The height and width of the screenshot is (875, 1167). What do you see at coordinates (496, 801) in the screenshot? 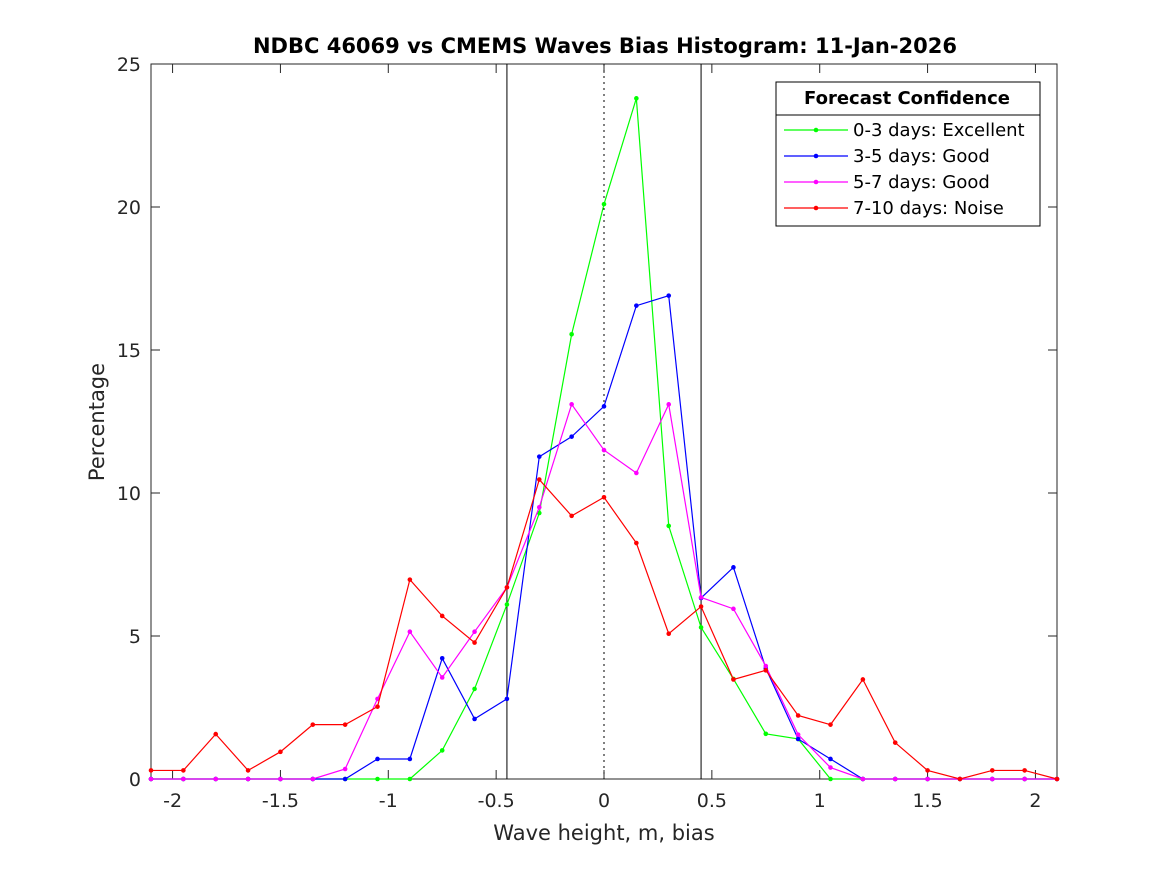
I see `x-tick-label: -0.5` at bounding box center [496, 801].